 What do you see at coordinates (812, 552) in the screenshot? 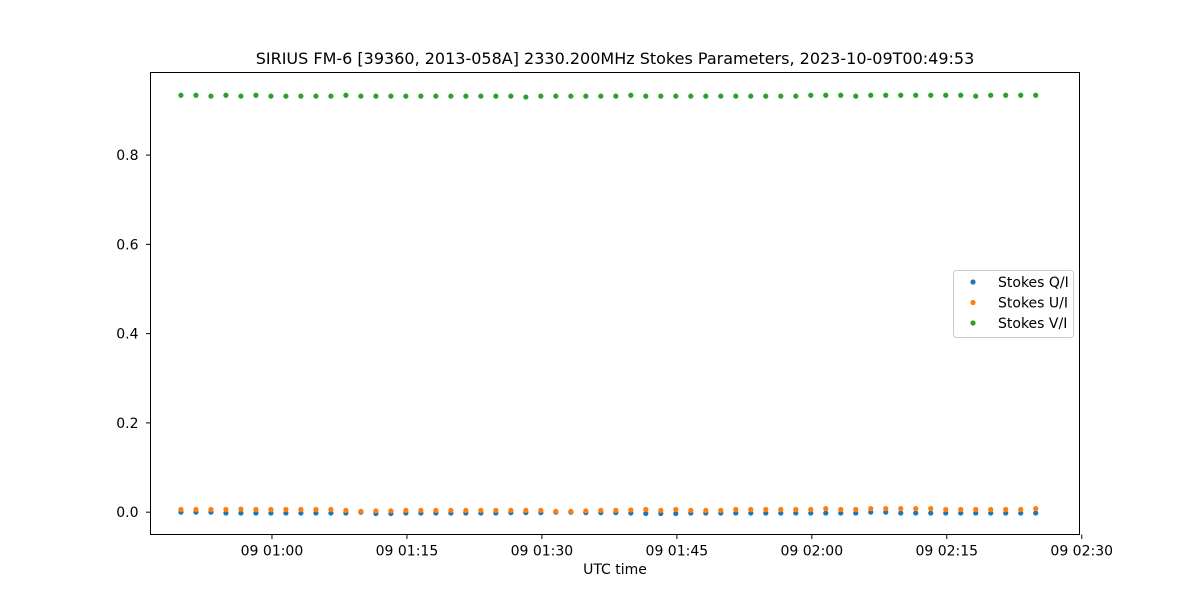
I see `x-tick-label: 09 02:00` at bounding box center [812, 552].